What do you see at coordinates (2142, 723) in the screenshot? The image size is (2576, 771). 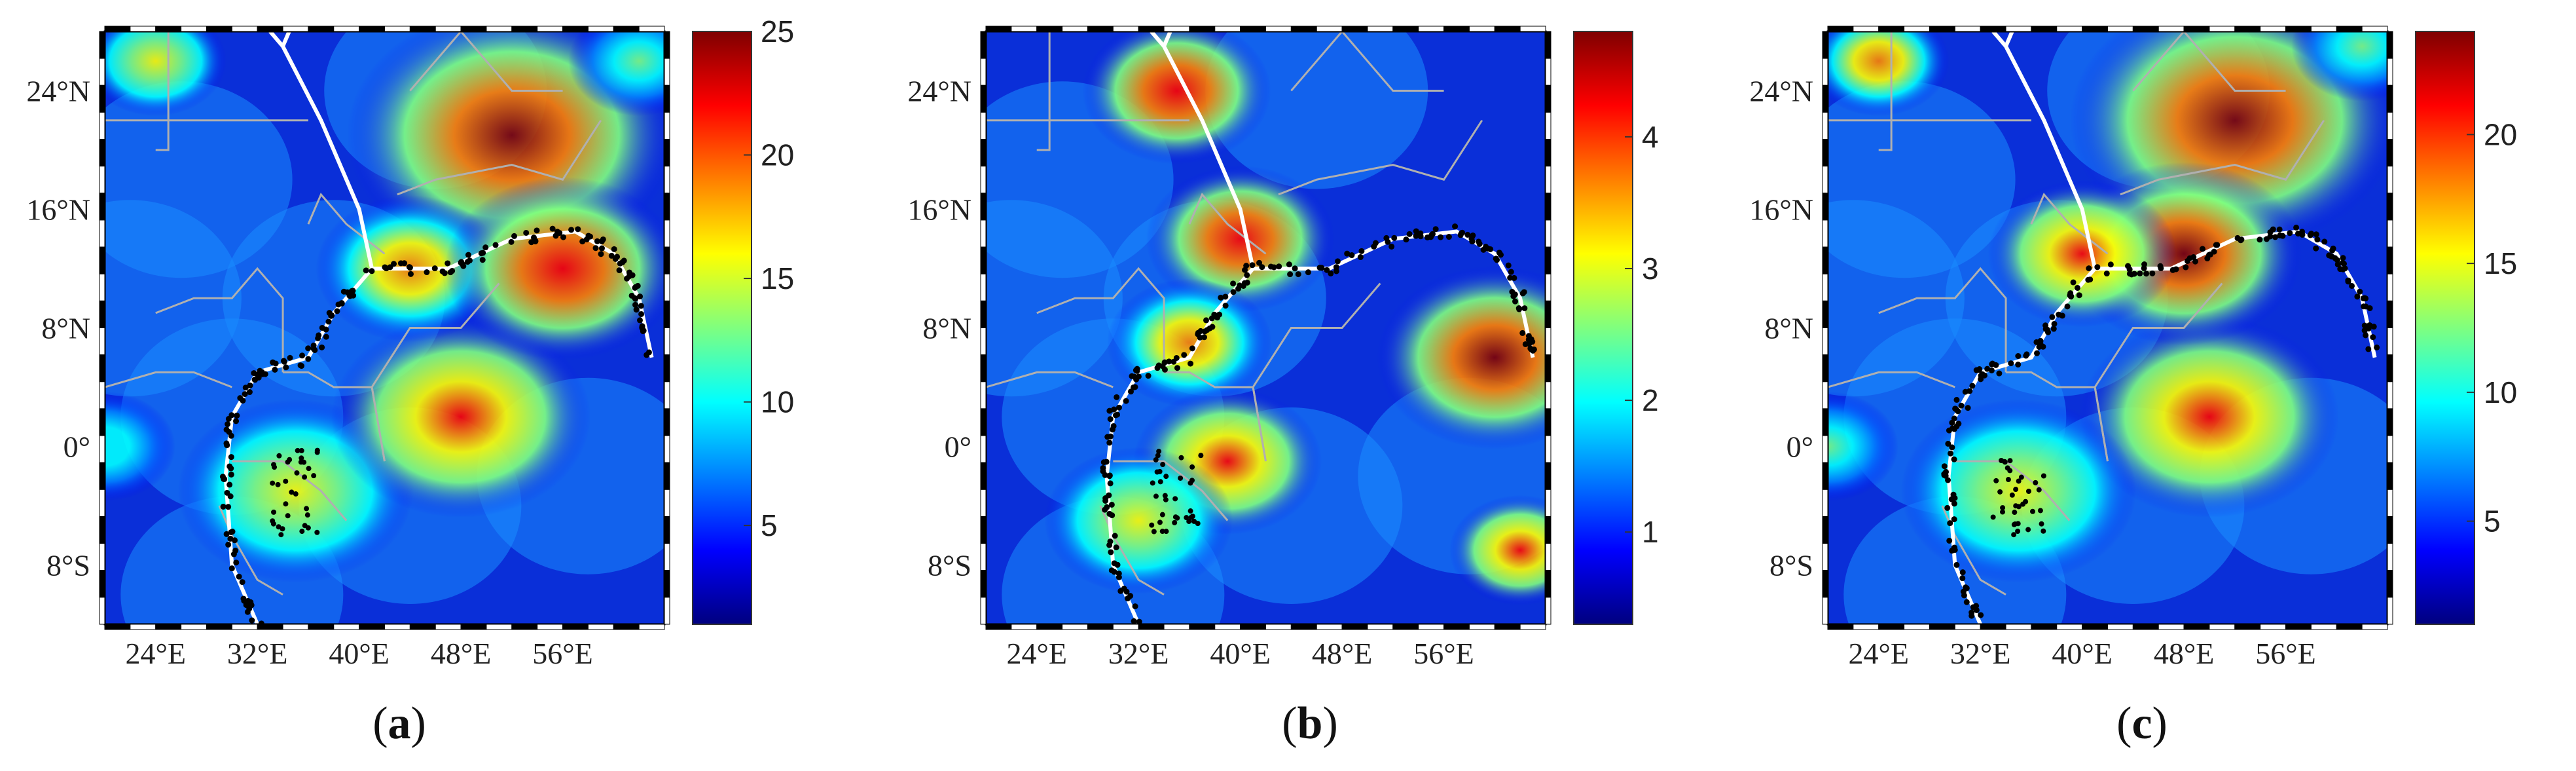 I see `caption-letter-c: c` at bounding box center [2142, 723].